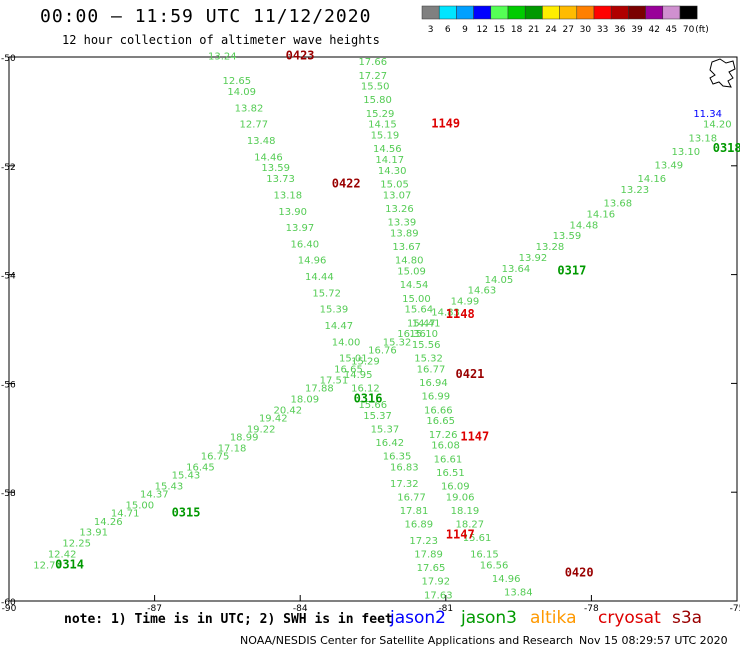 This screenshot has height=650, width=740. Describe the element at coordinates (431, 568) in the screenshot. I see `wave-height-value: 17.65` at that location.